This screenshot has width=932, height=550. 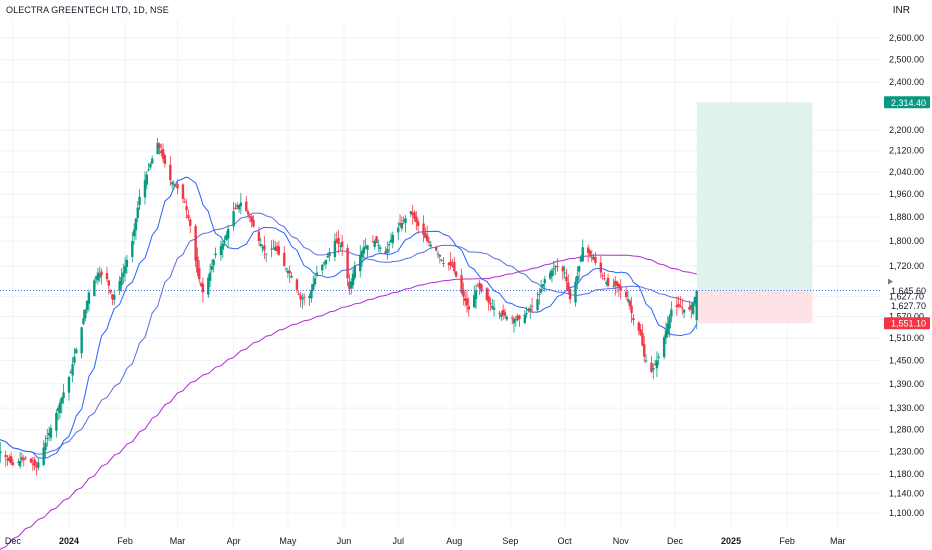 What do you see at coordinates (901, 10) in the screenshot?
I see `currency-label: INR` at bounding box center [901, 10].